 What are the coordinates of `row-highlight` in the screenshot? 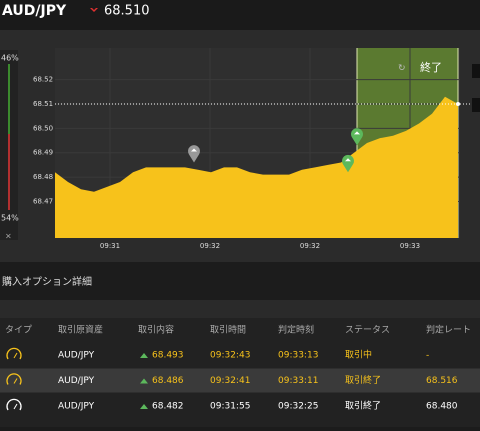 It's located at (240, 380).